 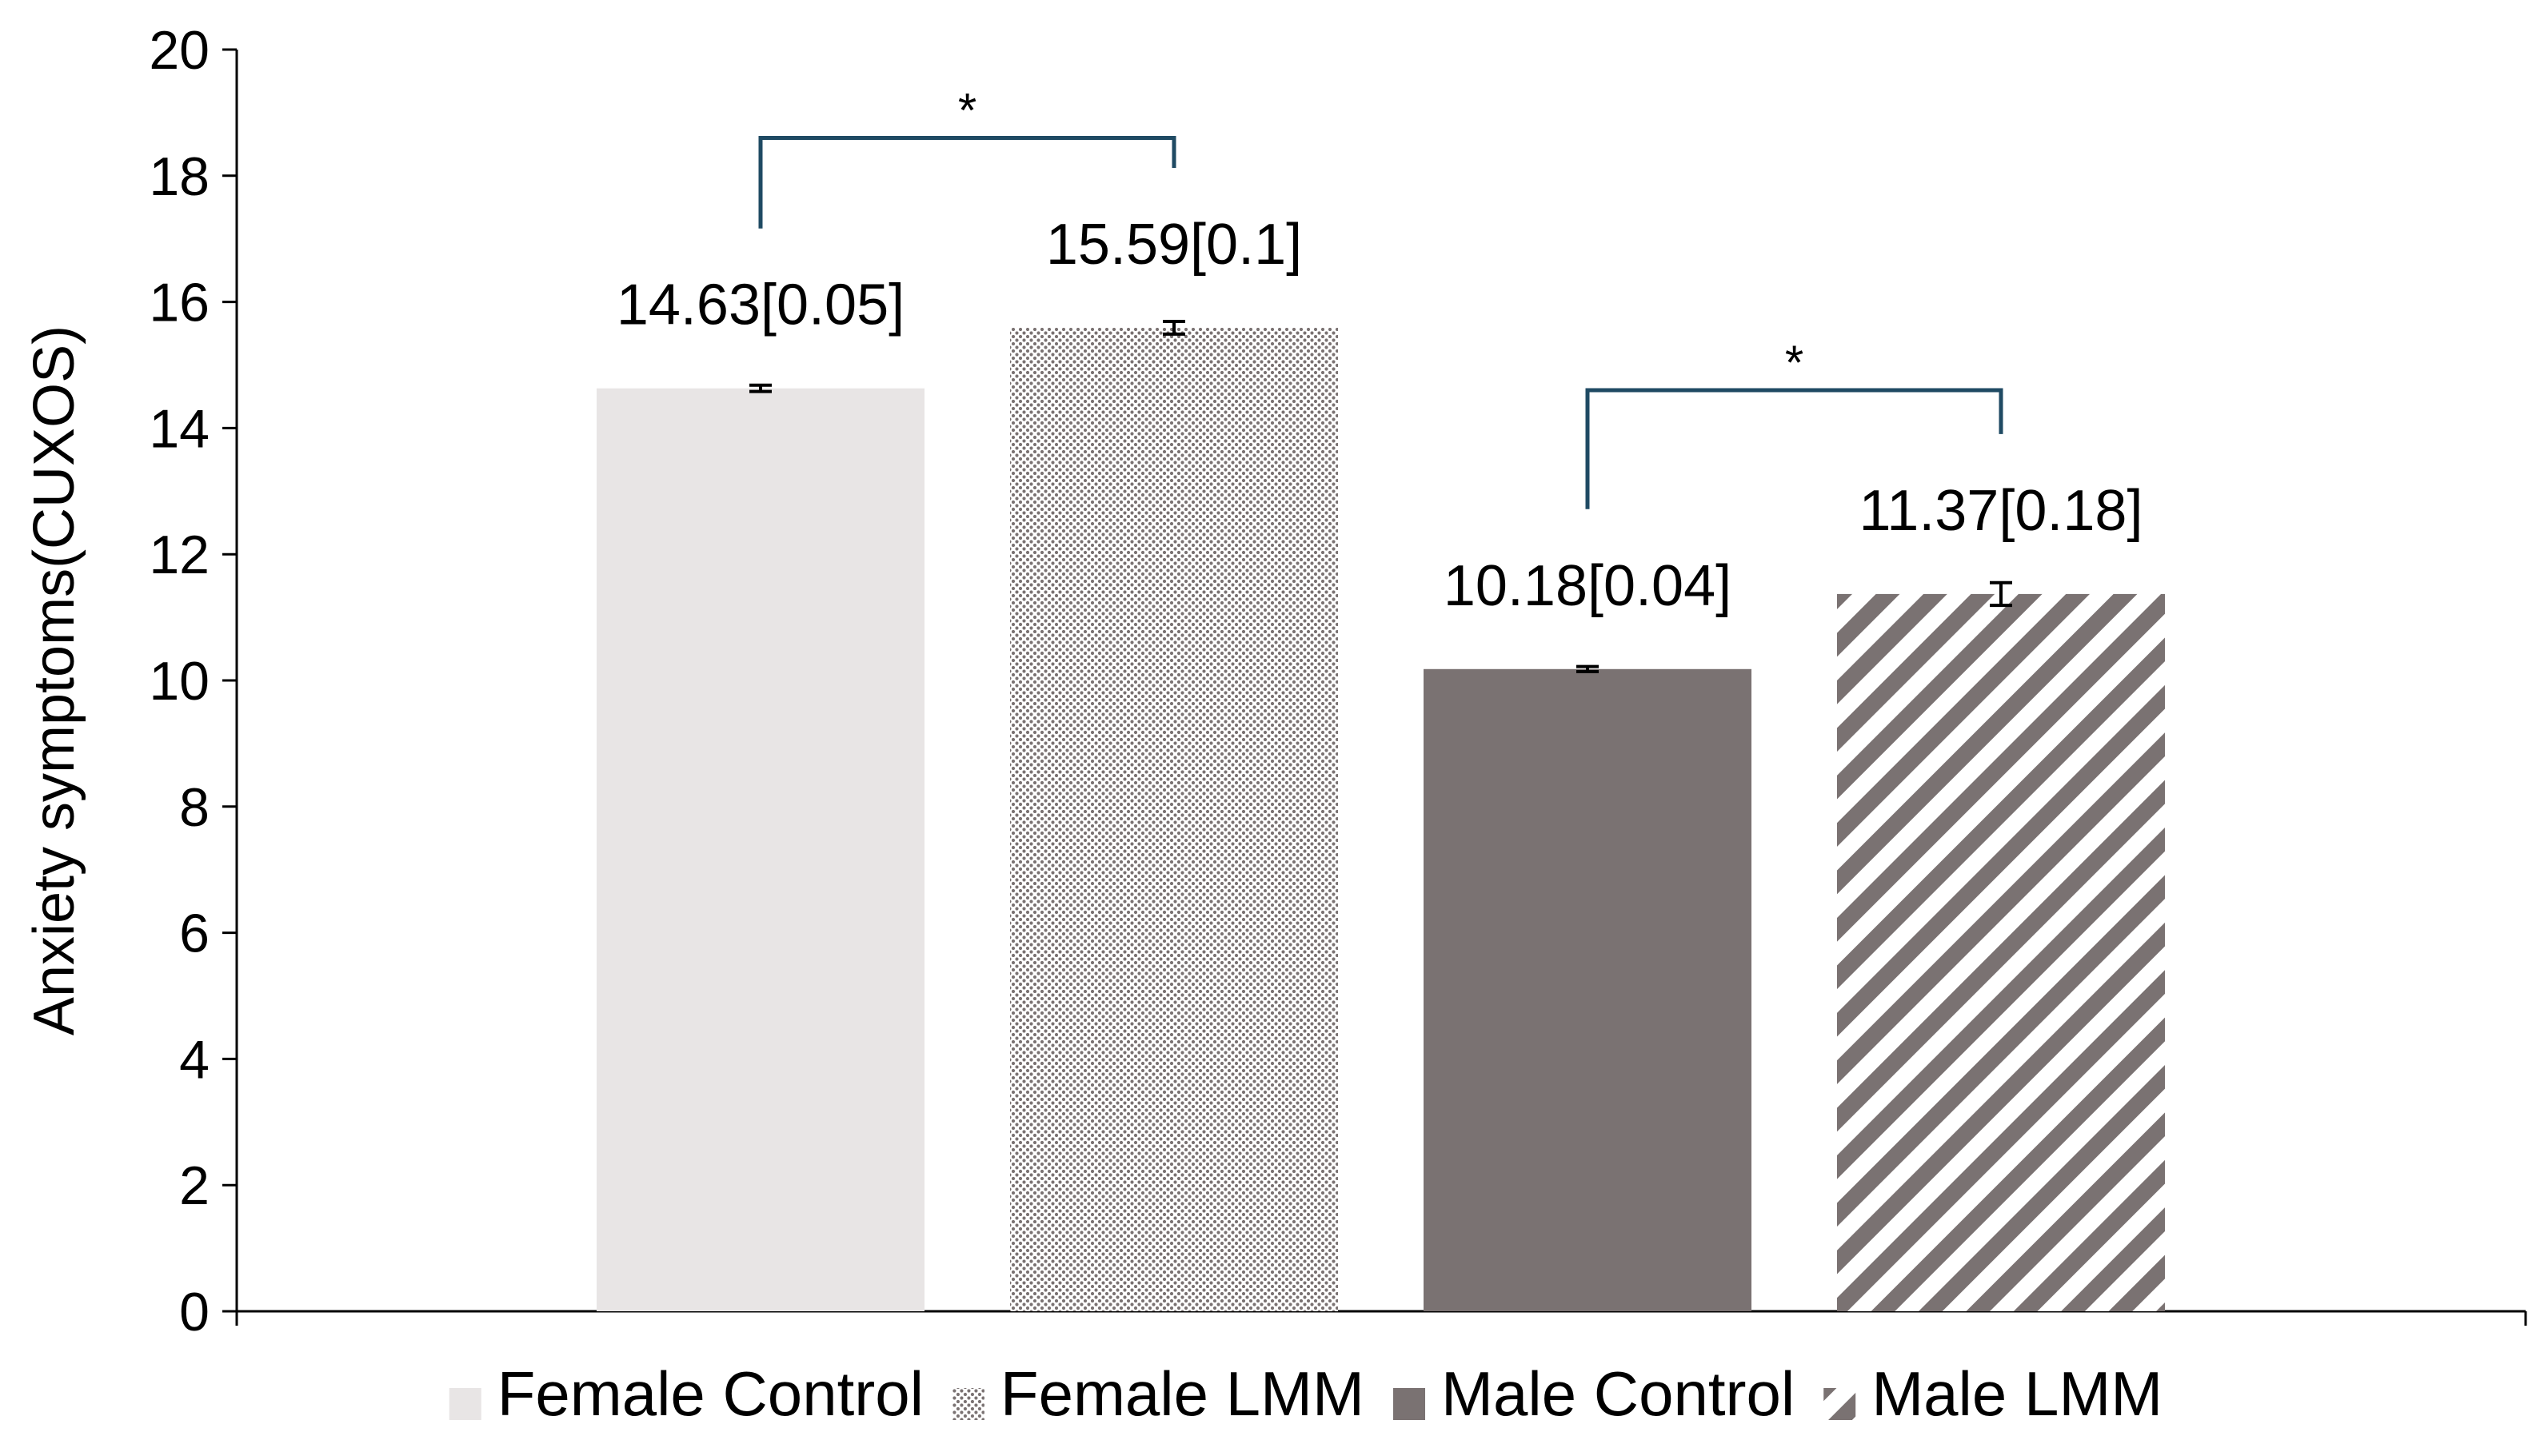 I want to click on legend-label: Male Control, so click(x=1618, y=1393).